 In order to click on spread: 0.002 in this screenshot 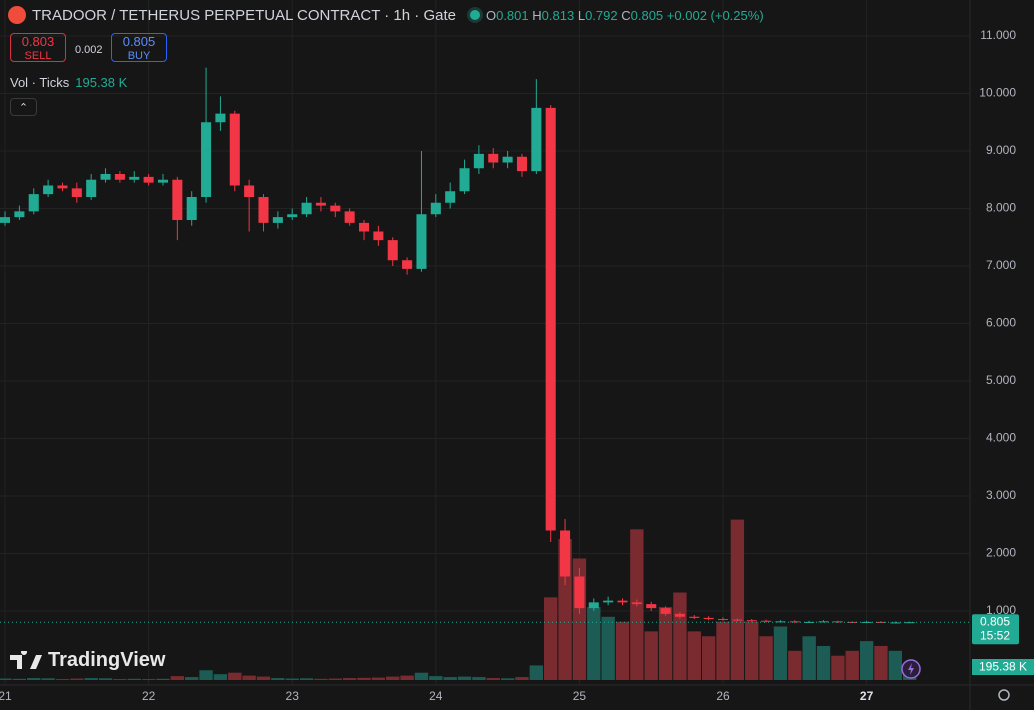, I will do `click(89, 50)`.